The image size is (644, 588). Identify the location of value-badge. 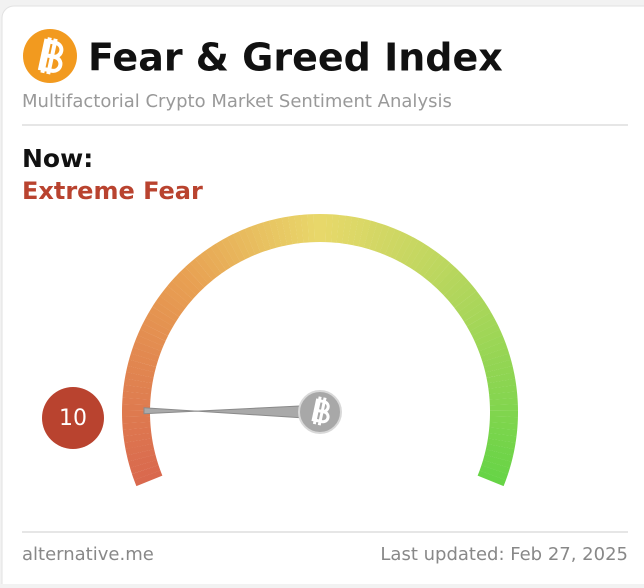
(73, 418).